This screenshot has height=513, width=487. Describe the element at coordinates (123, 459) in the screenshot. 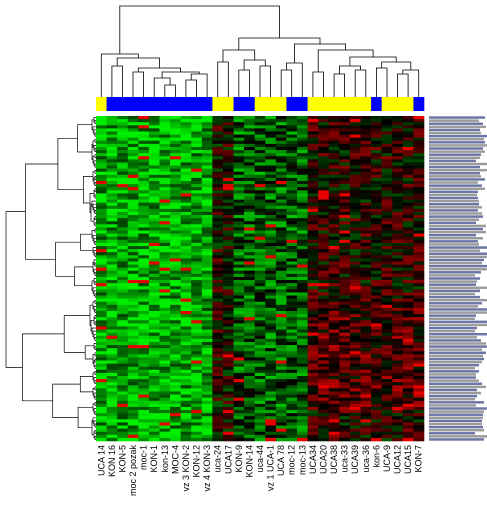

I see `column-label: KON-5` at that location.